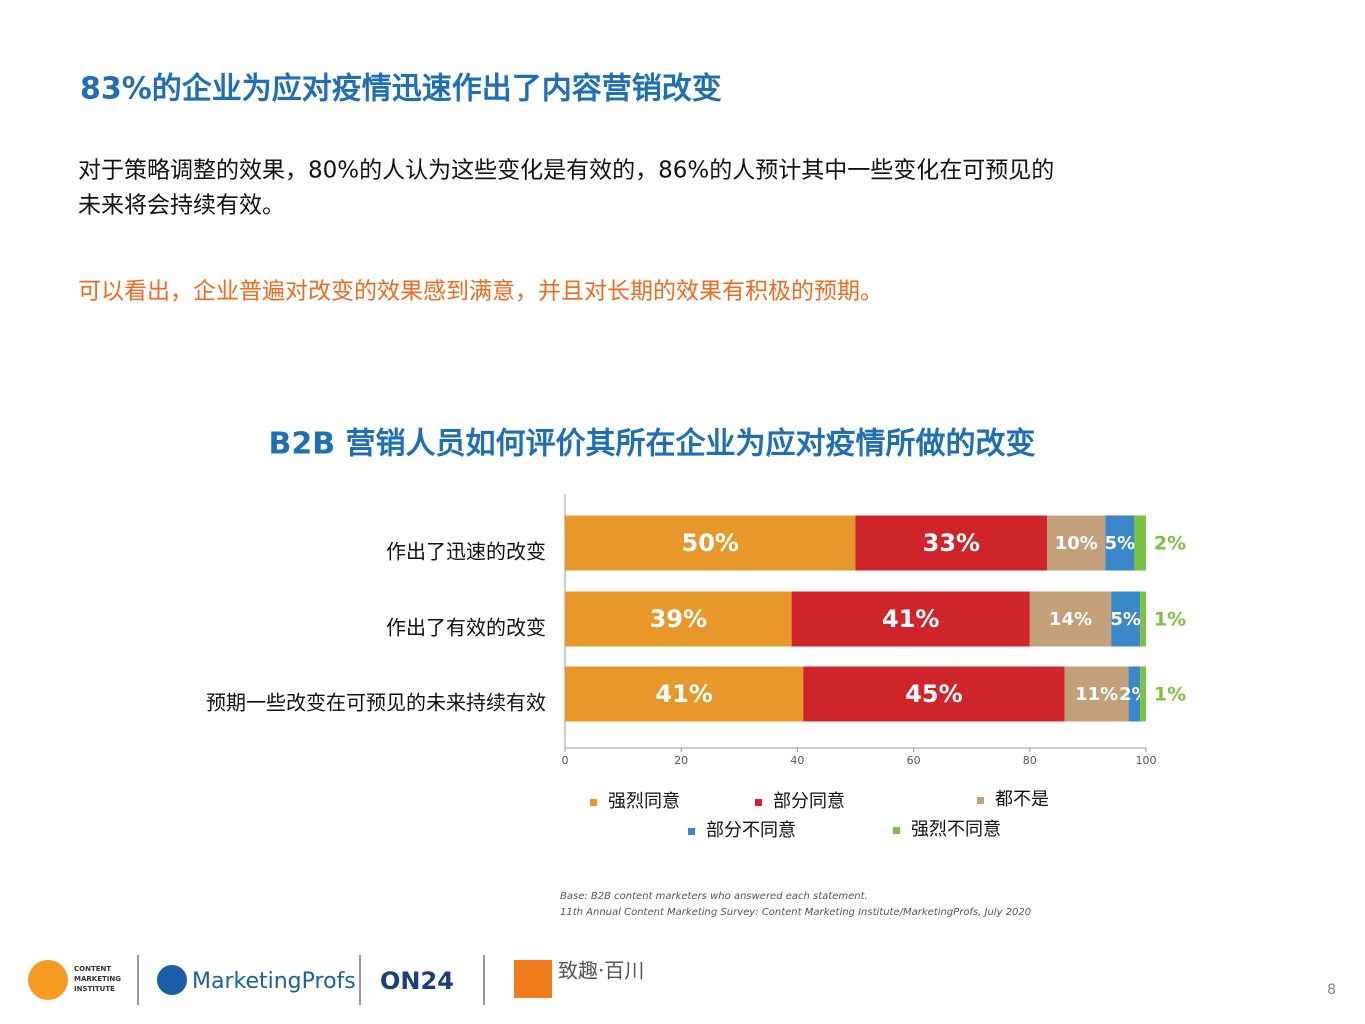 This screenshot has height=1024, width=1365. I want to click on value-label: 50%, so click(710, 543).